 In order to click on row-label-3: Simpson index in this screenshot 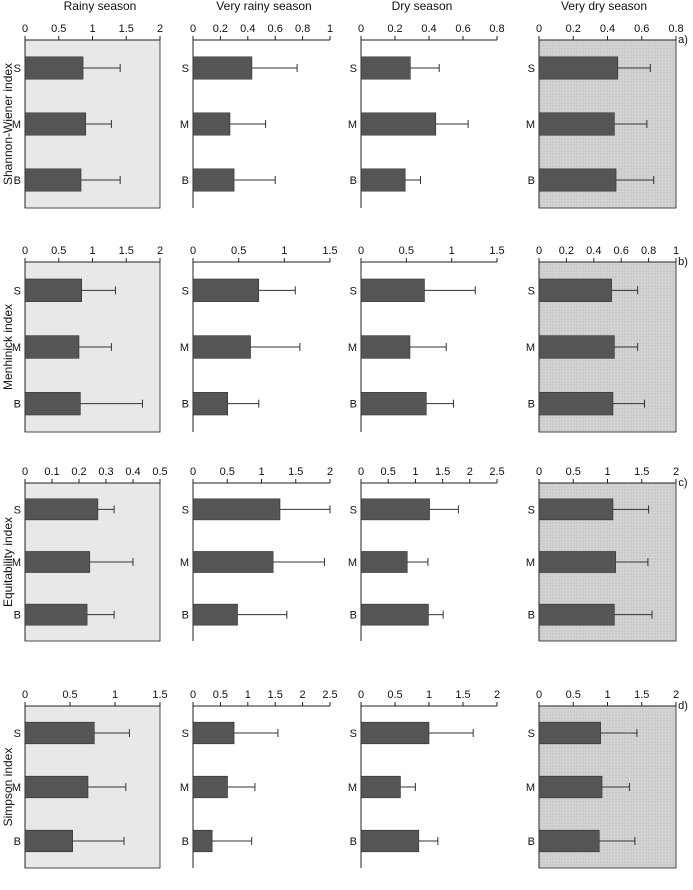, I will do `click(8, 787)`.